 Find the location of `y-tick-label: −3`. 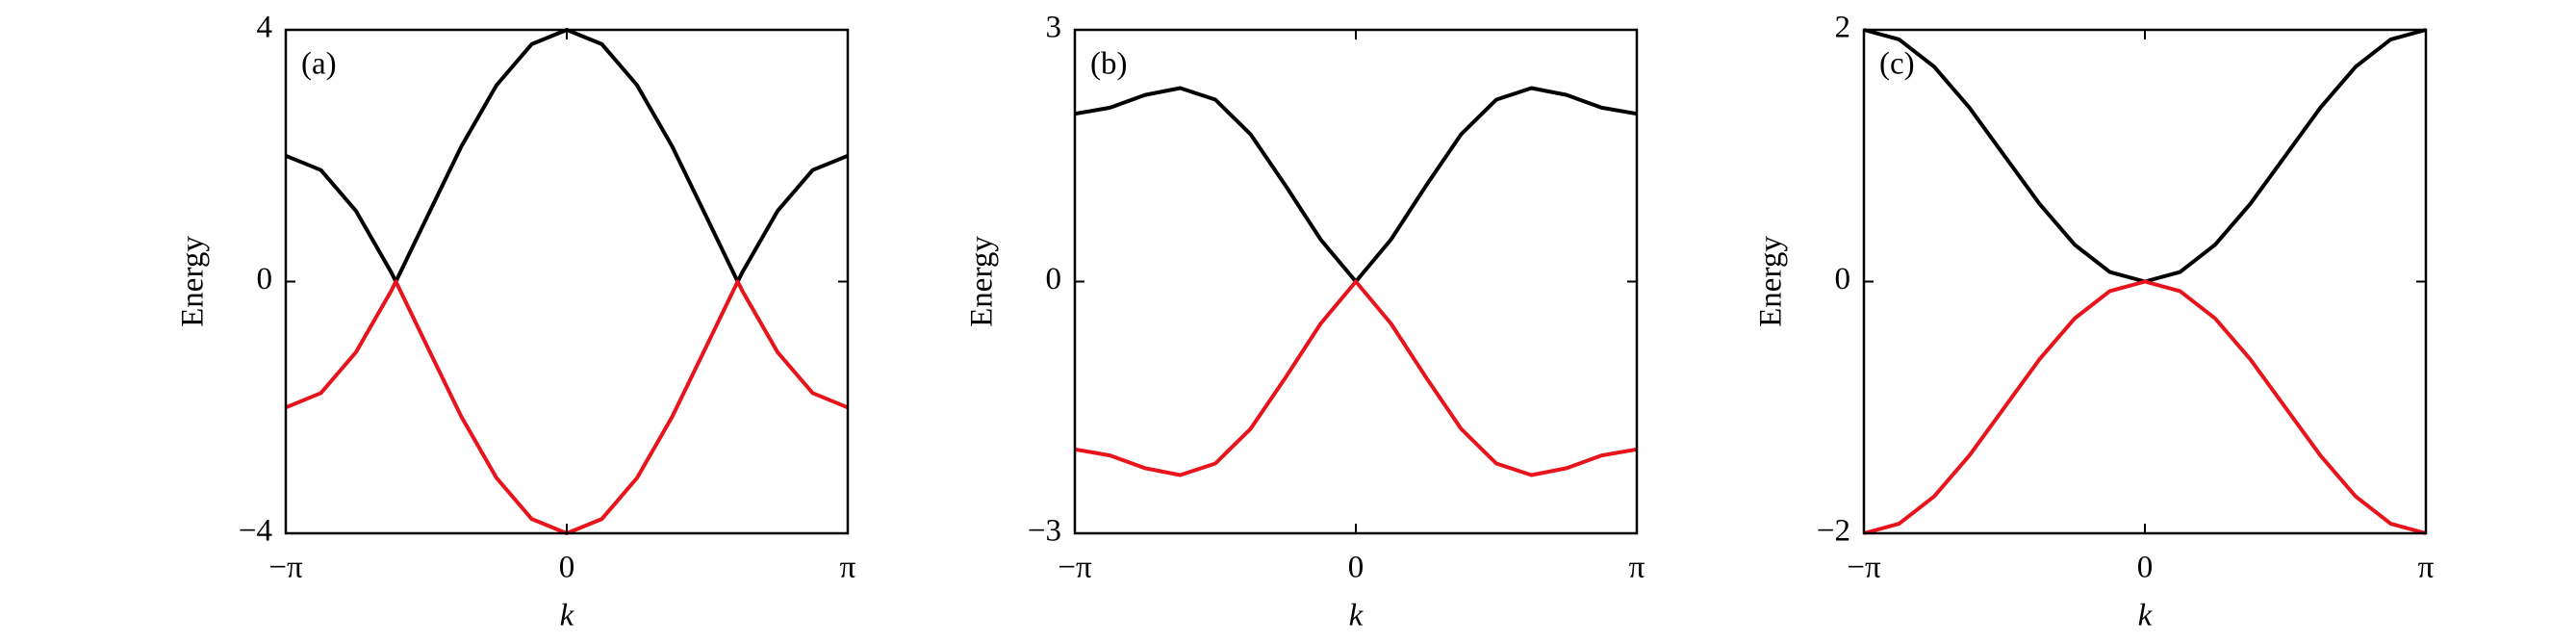

y-tick-label: −3 is located at coordinates (1044, 531).